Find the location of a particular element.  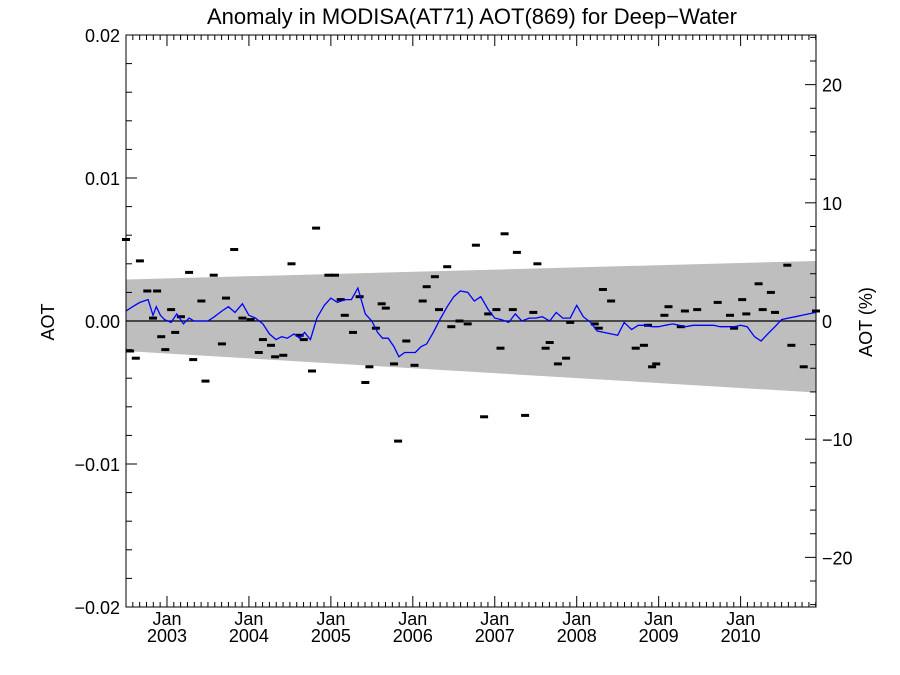

x-tick-year-label: 2010 is located at coordinates (741, 636).